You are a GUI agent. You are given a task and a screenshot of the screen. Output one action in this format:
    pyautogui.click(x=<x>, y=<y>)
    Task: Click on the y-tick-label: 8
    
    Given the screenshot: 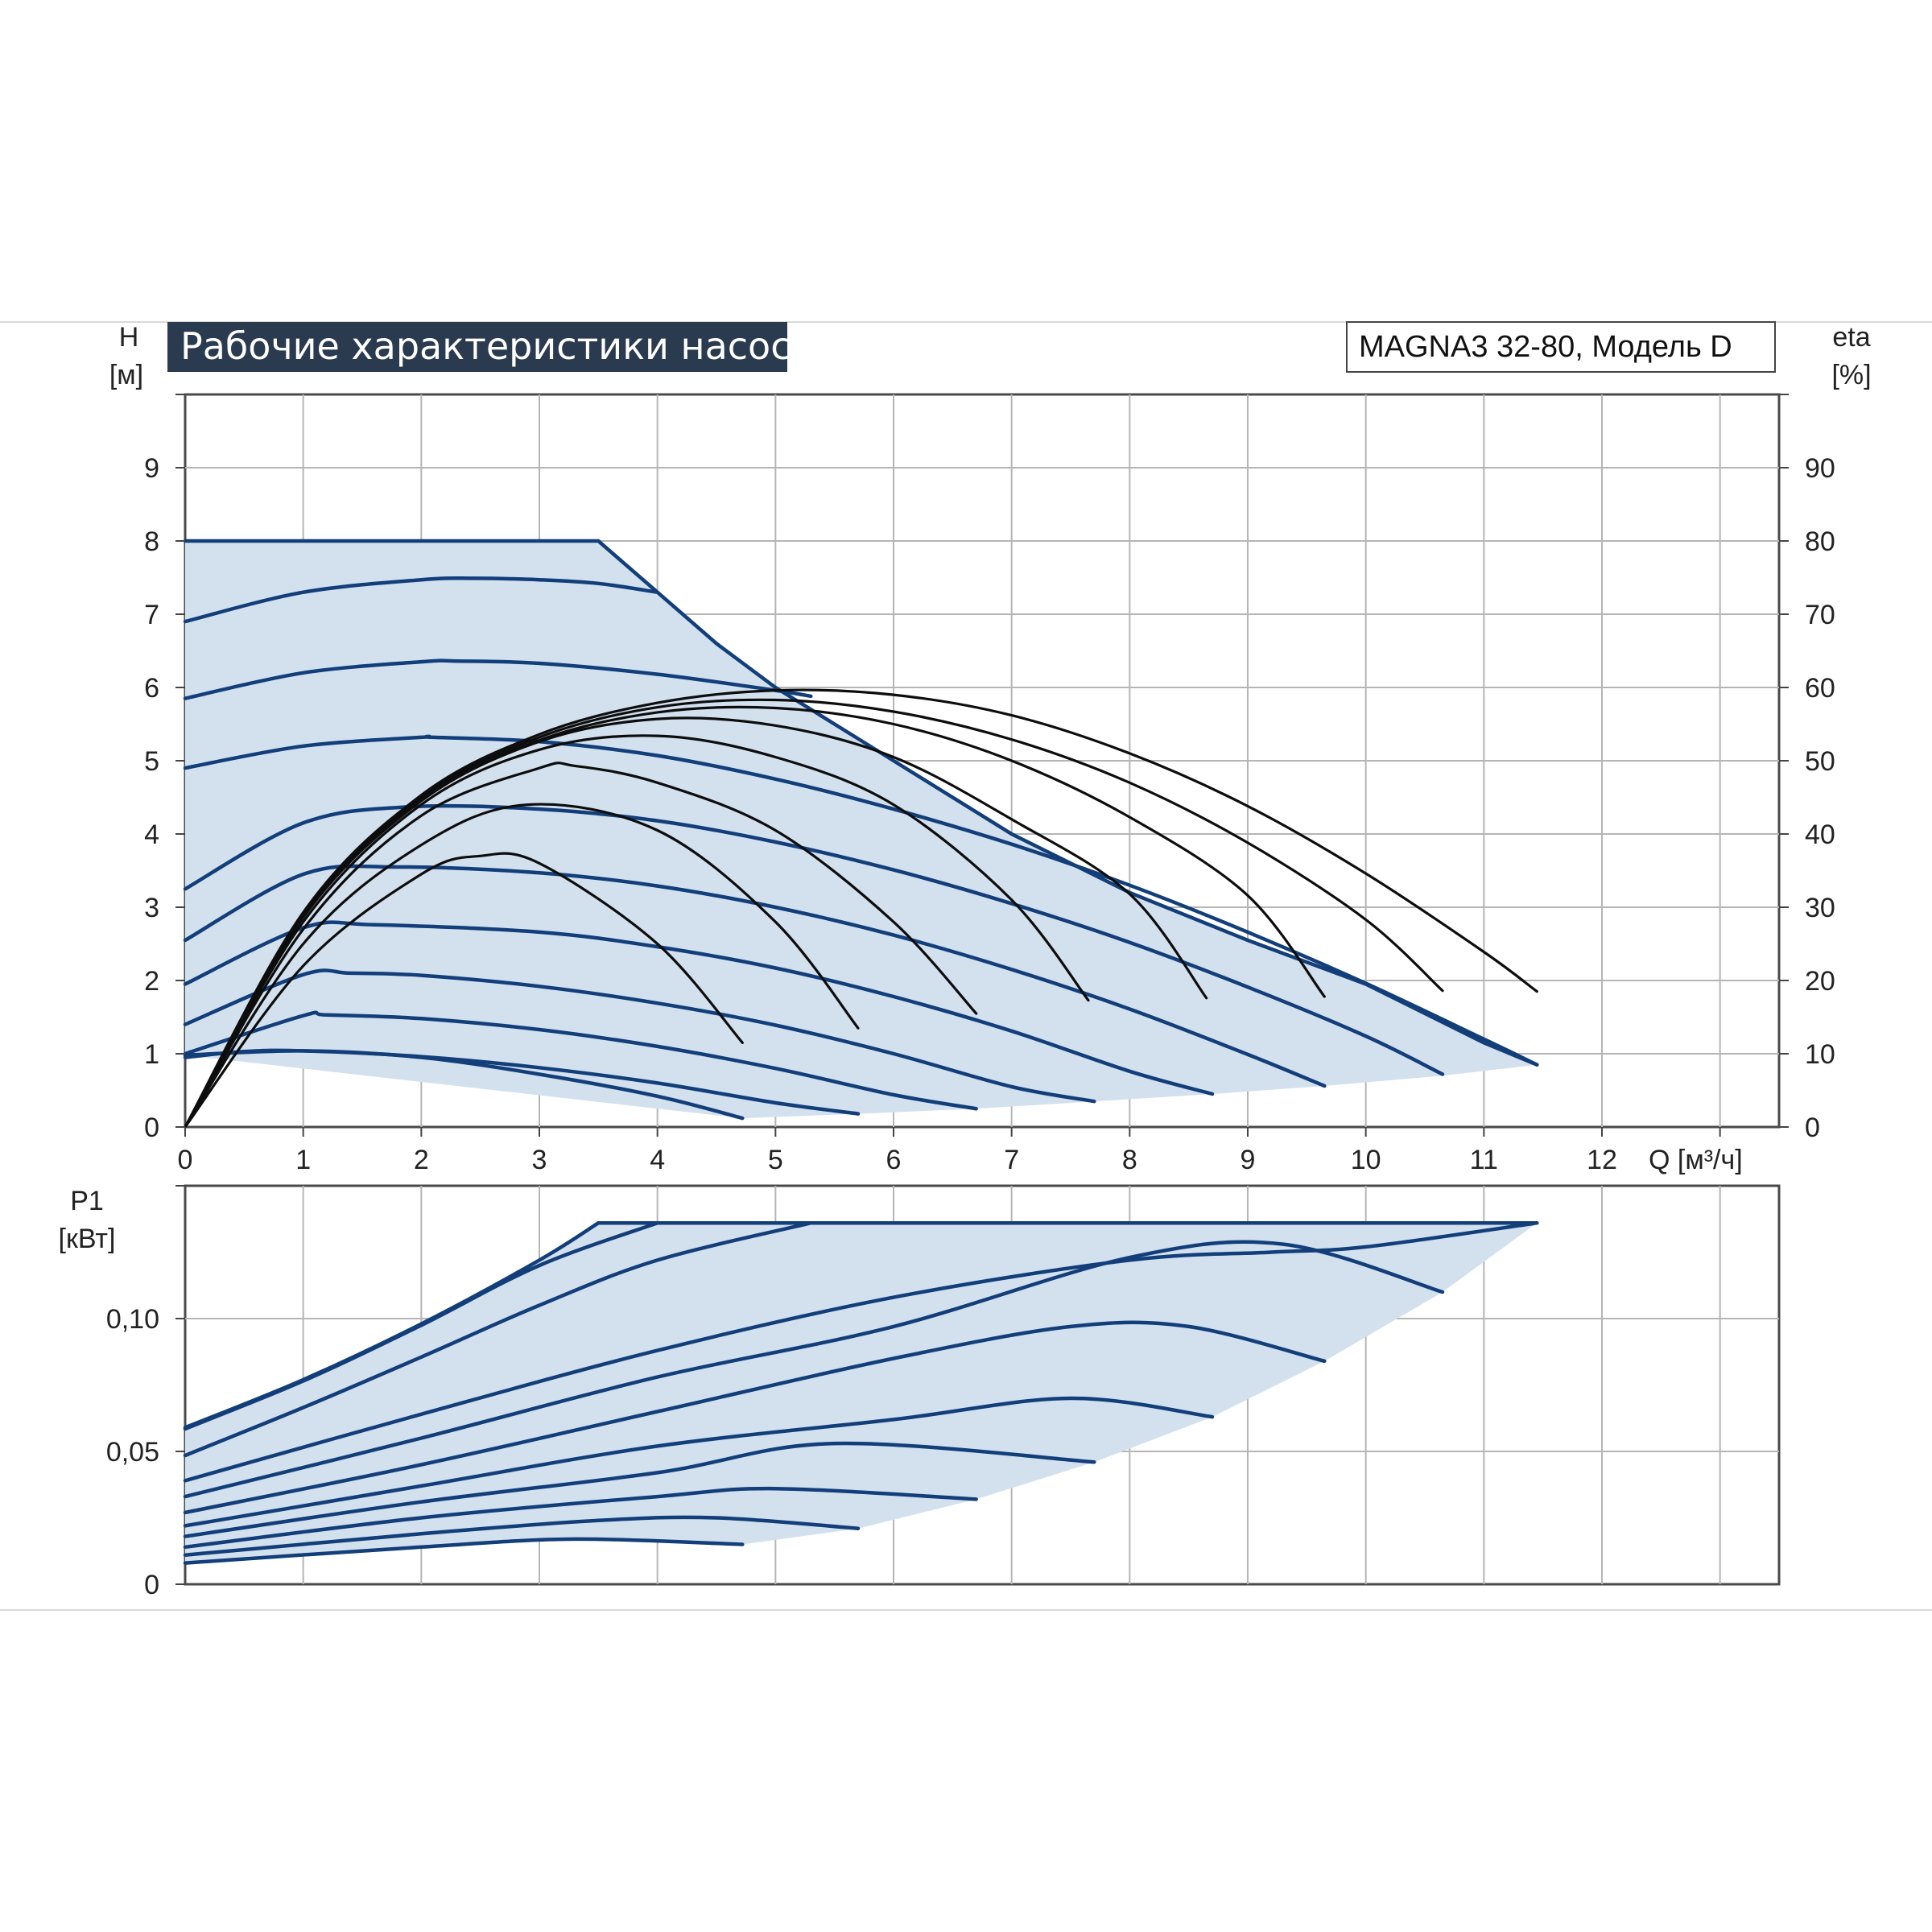 What is the action you would take?
    pyautogui.click(x=151, y=541)
    